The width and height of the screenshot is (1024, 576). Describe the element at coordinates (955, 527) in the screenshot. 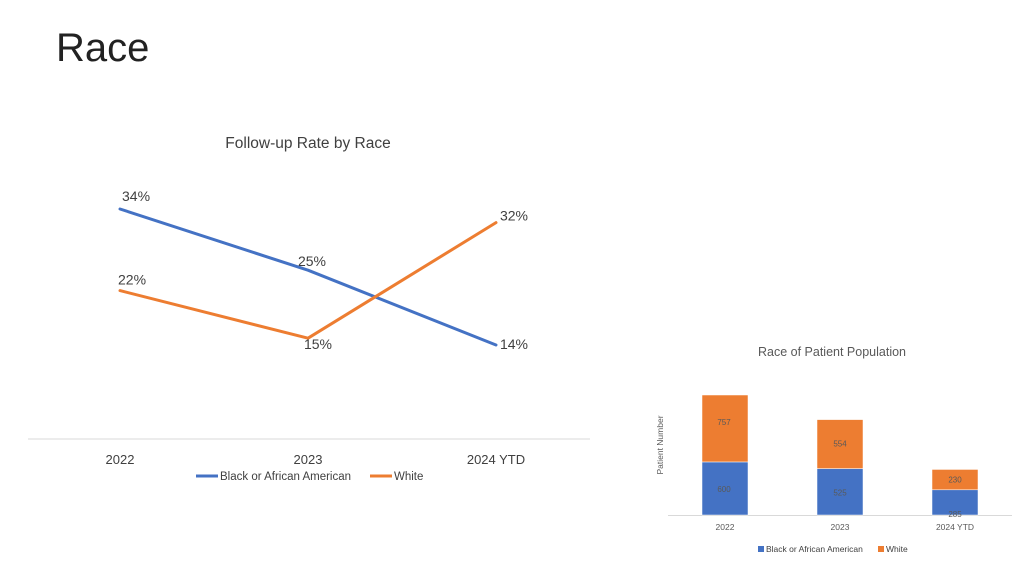

I see `bar-x-tick-label: 2024 YTD` at that location.